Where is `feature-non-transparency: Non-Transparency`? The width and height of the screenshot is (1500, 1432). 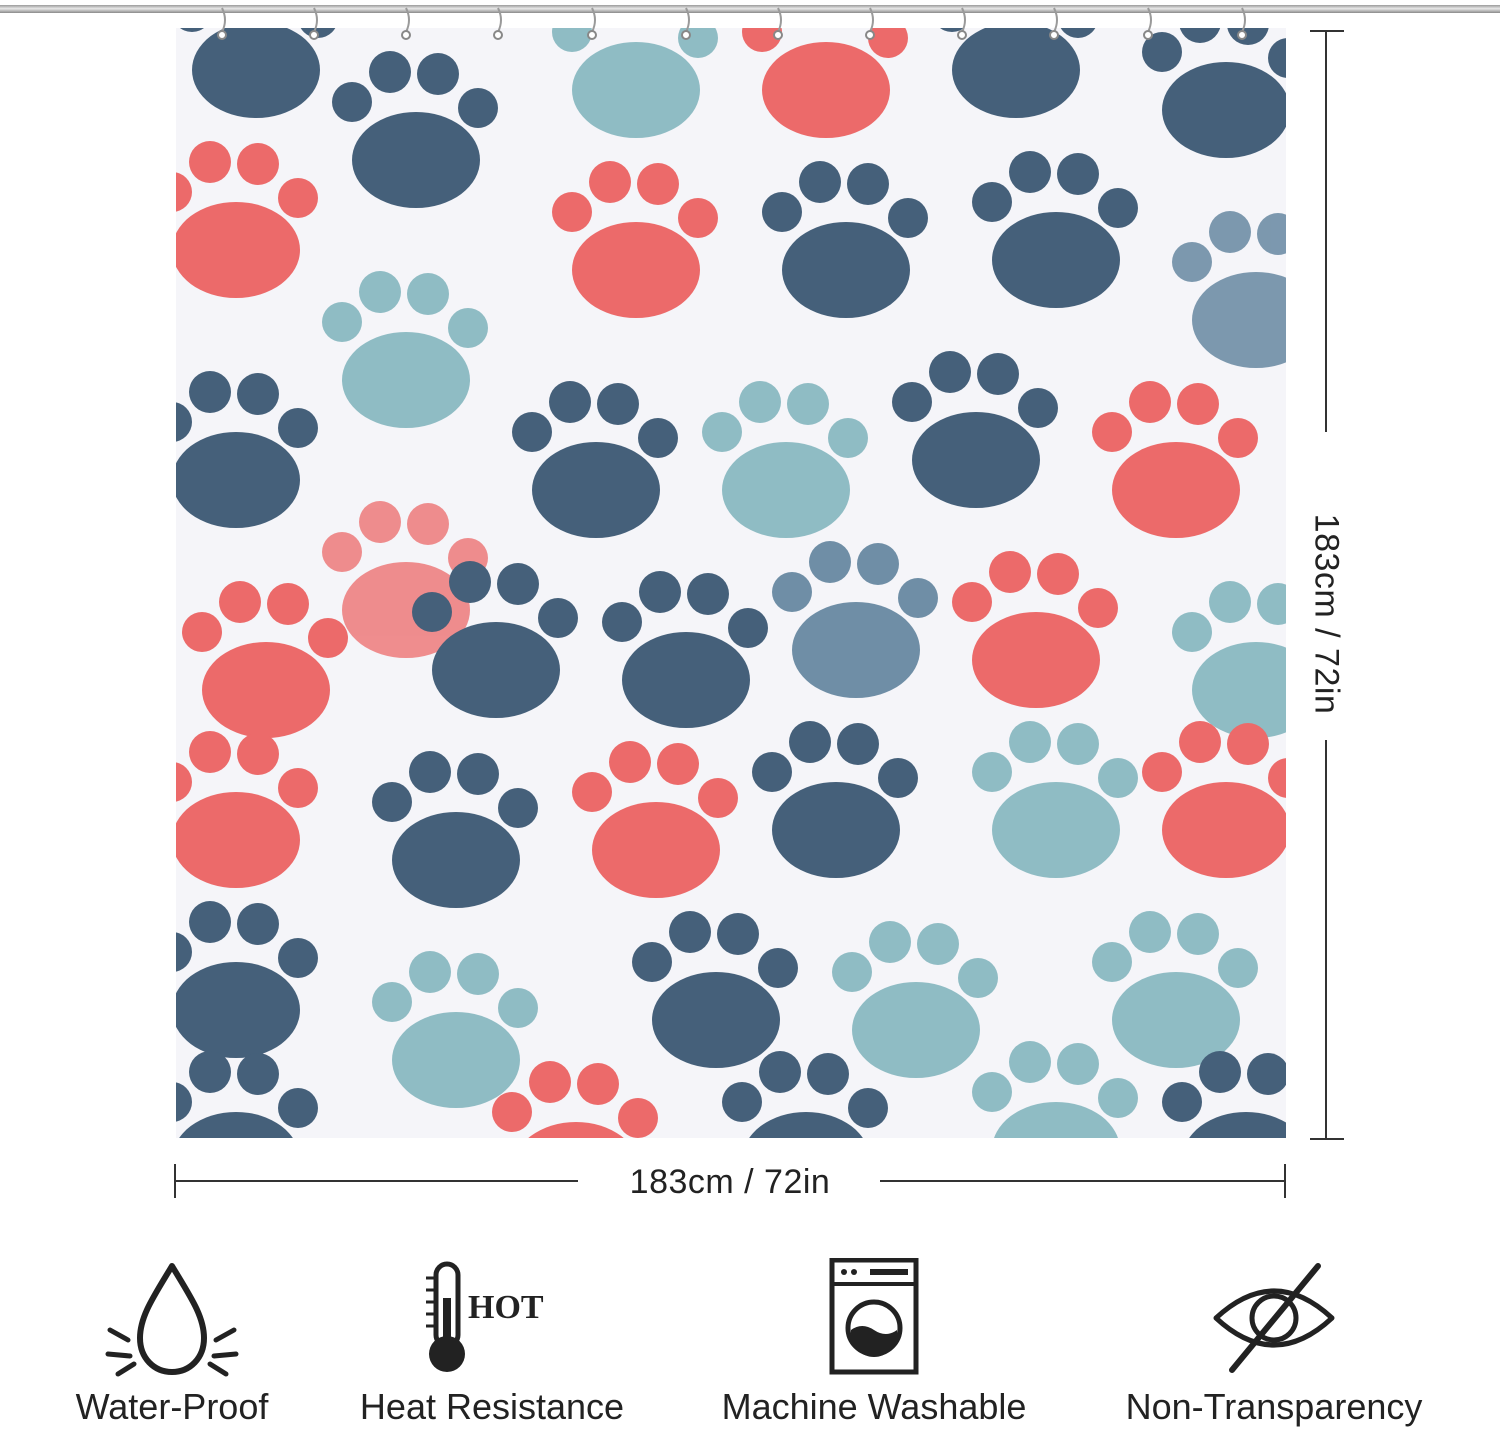 feature-non-transparency: Non-Transparency is located at coordinates (1274, 1343).